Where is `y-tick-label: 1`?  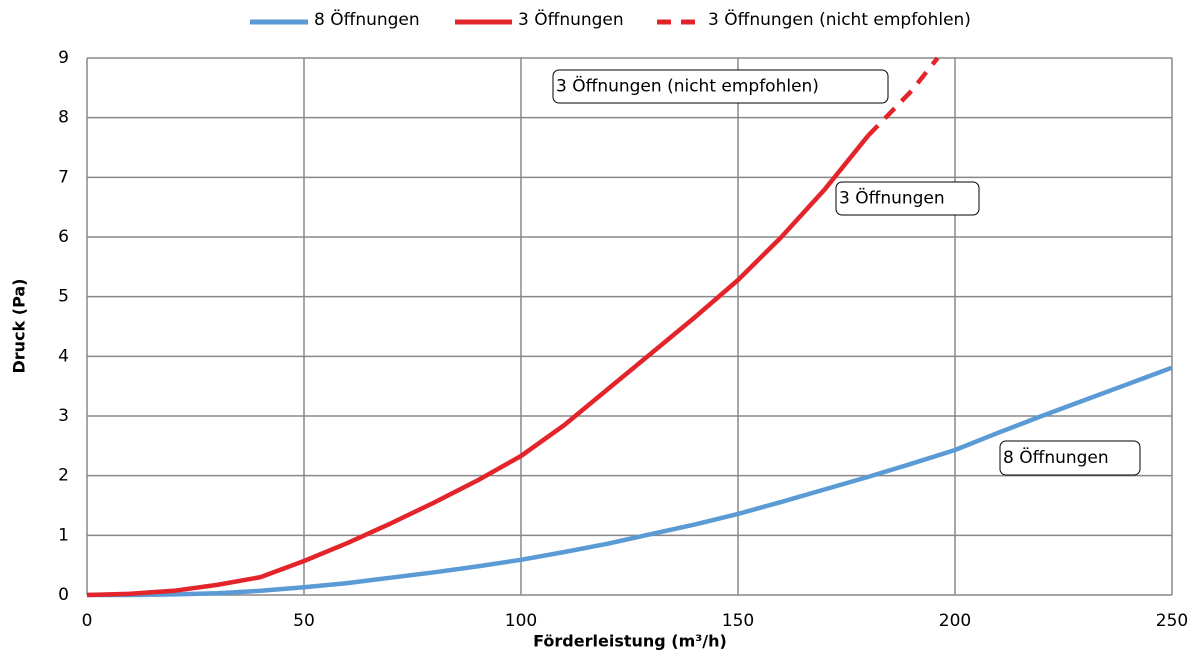 y-tick-label: 1 is located at coordinates (63, 535).